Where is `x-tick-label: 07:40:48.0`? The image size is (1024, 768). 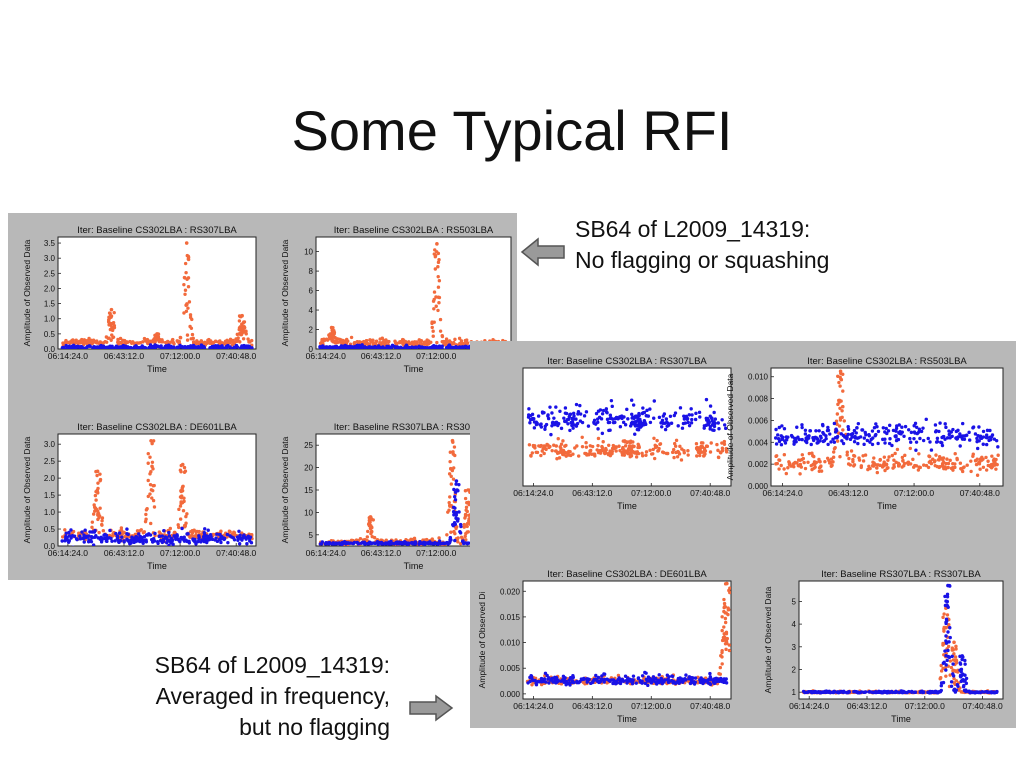 x-tick-label: 07:40:48.0 is located at coordinates (983, 706).